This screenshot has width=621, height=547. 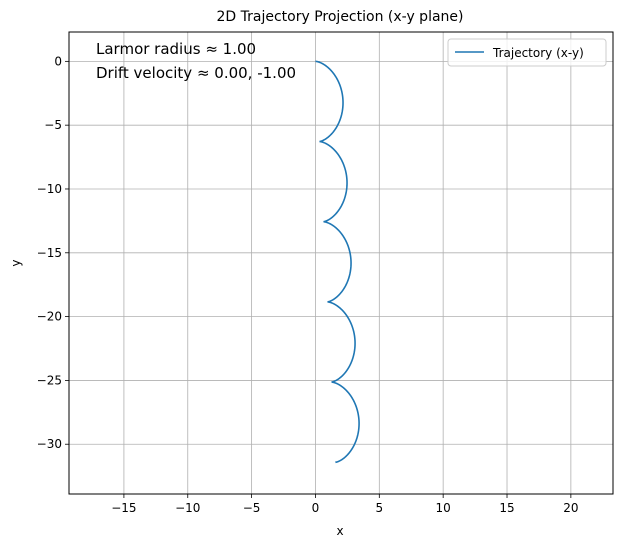 I want to click on legend: Trajectory (x-y), so click(x=527, y=52).